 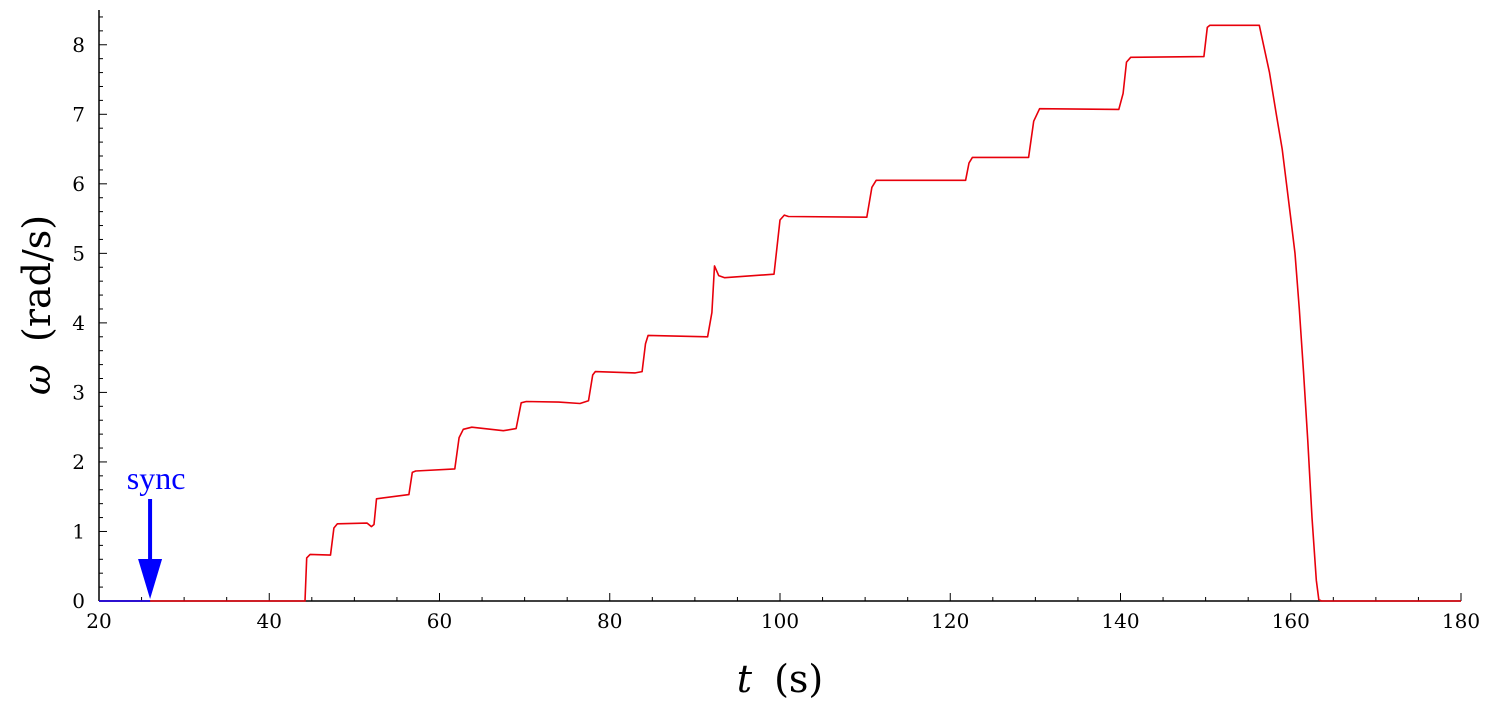 What do you see at coordinates (78, 462) in the screenshot?
I see `y-tick-label: 2` at bounding box center [78, 462].